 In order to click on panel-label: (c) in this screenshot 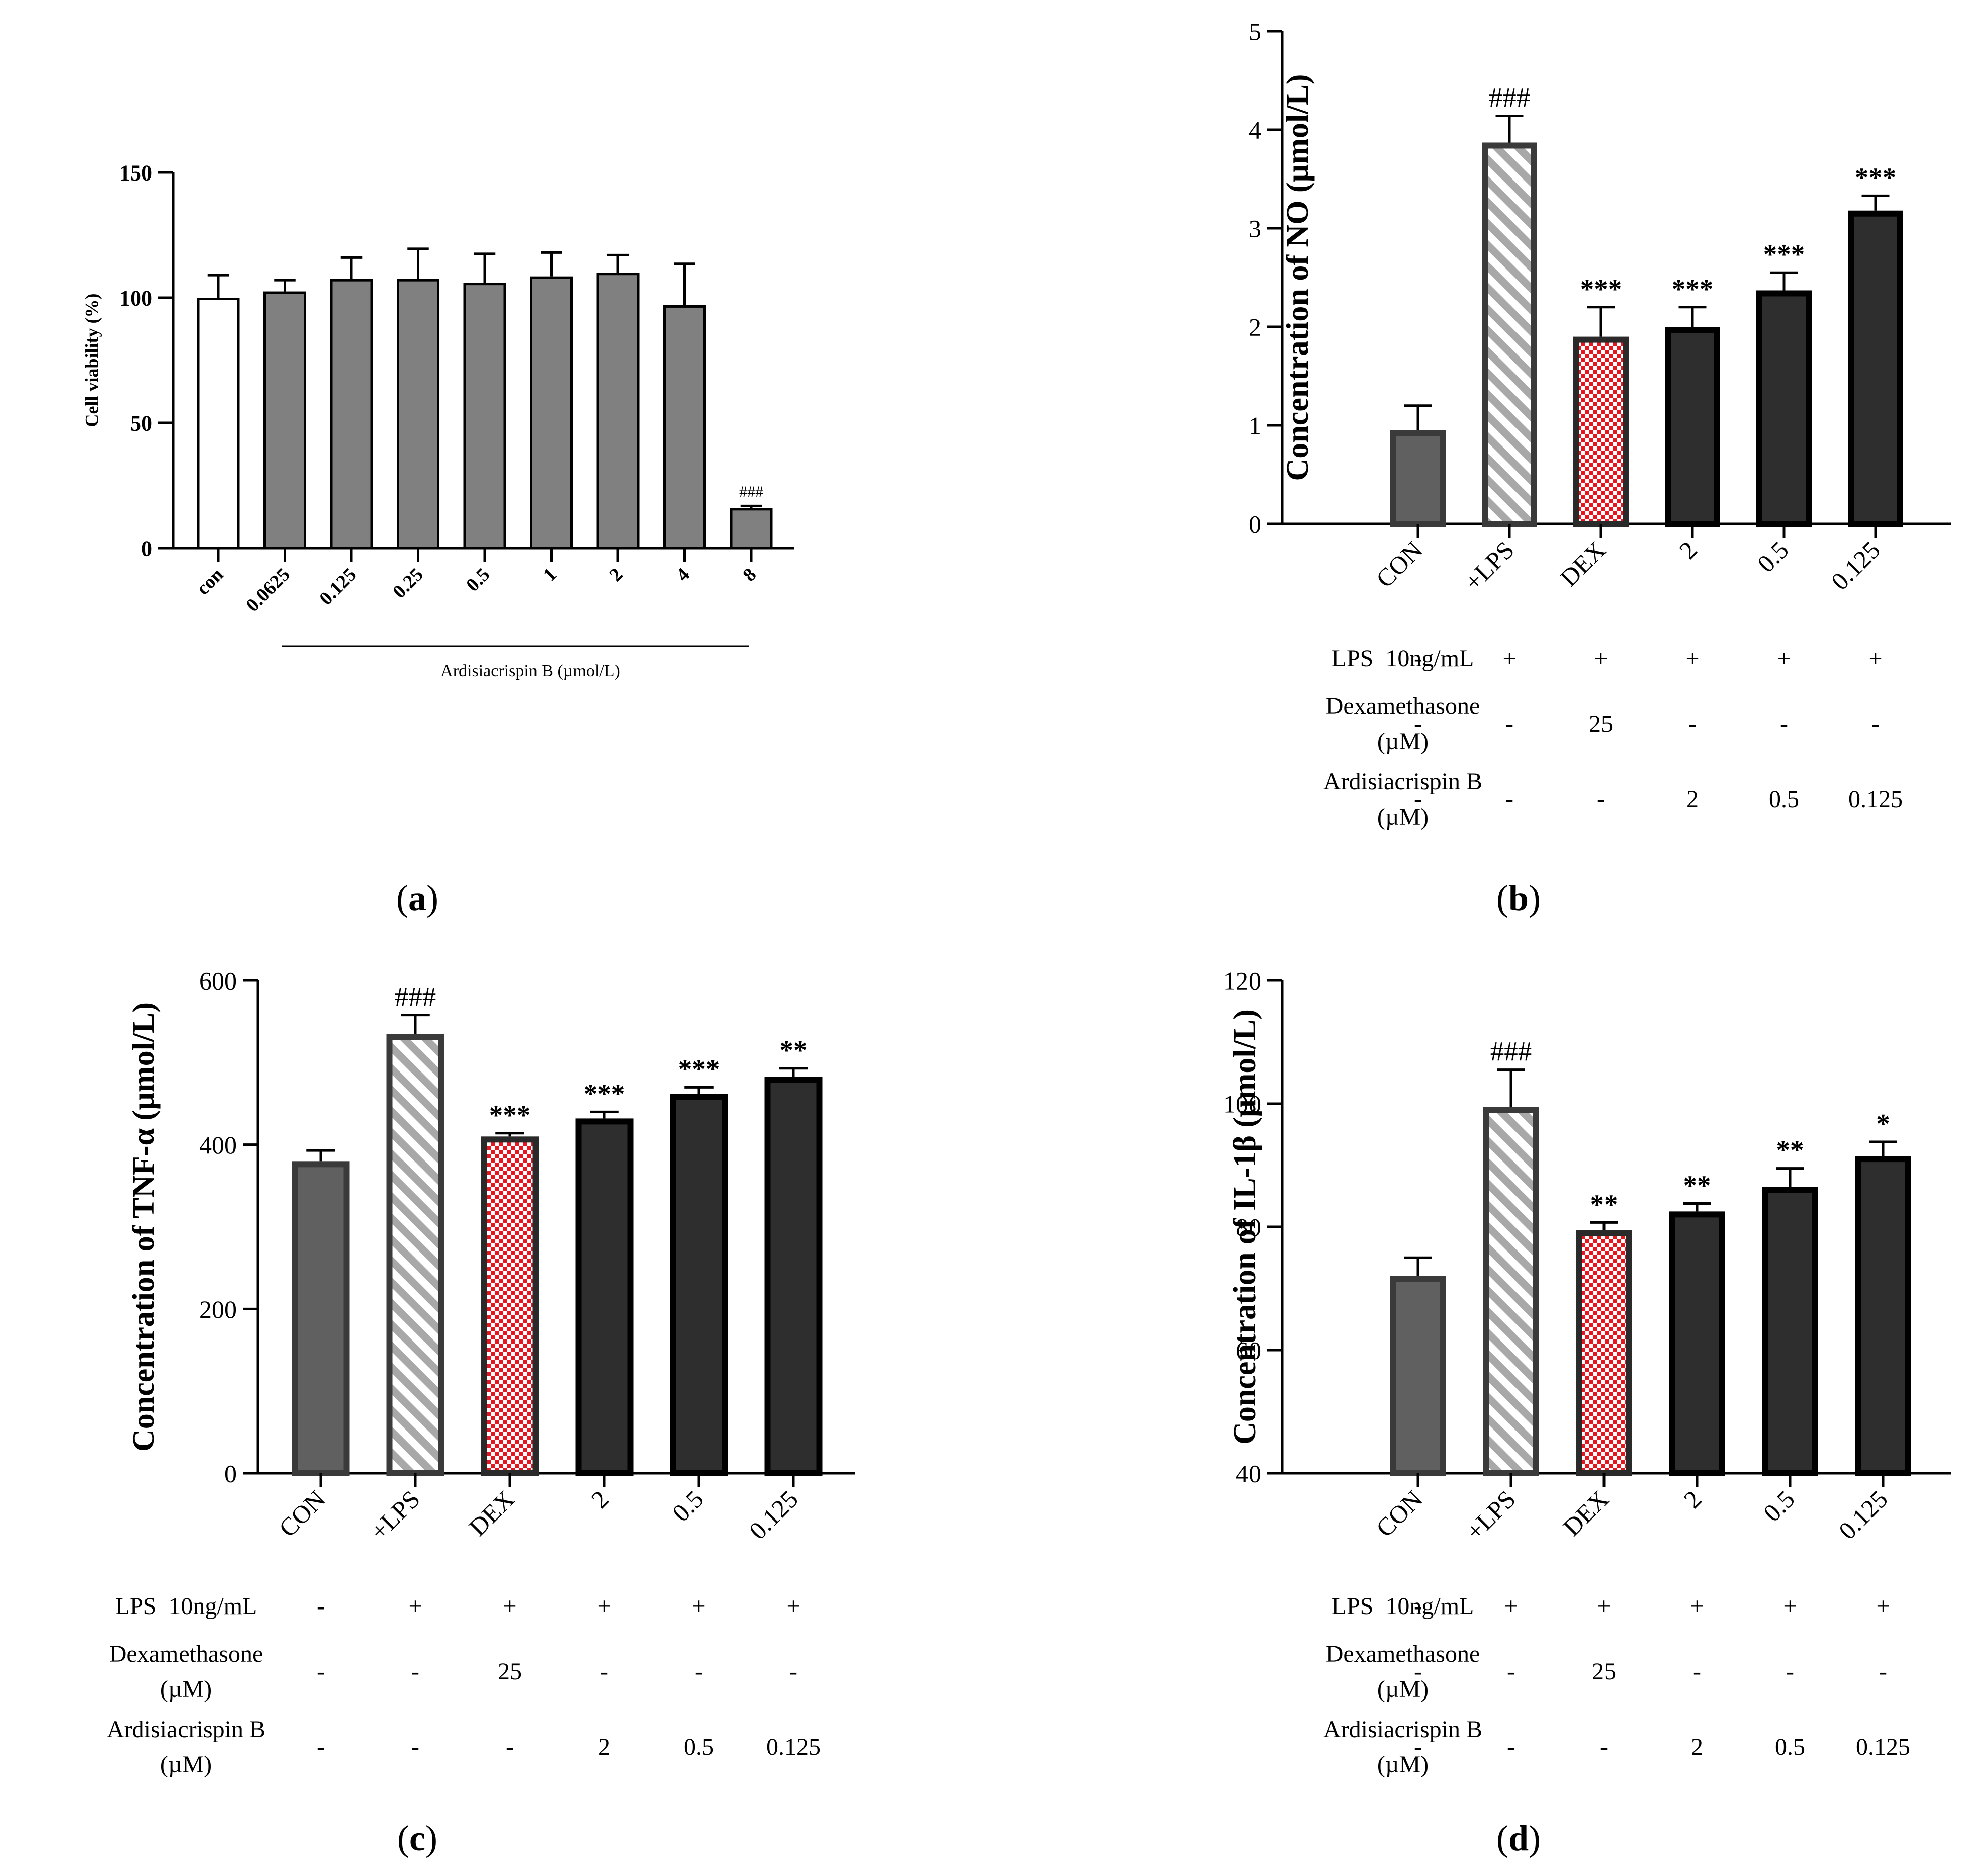, I will do `click(417, 1838)`.